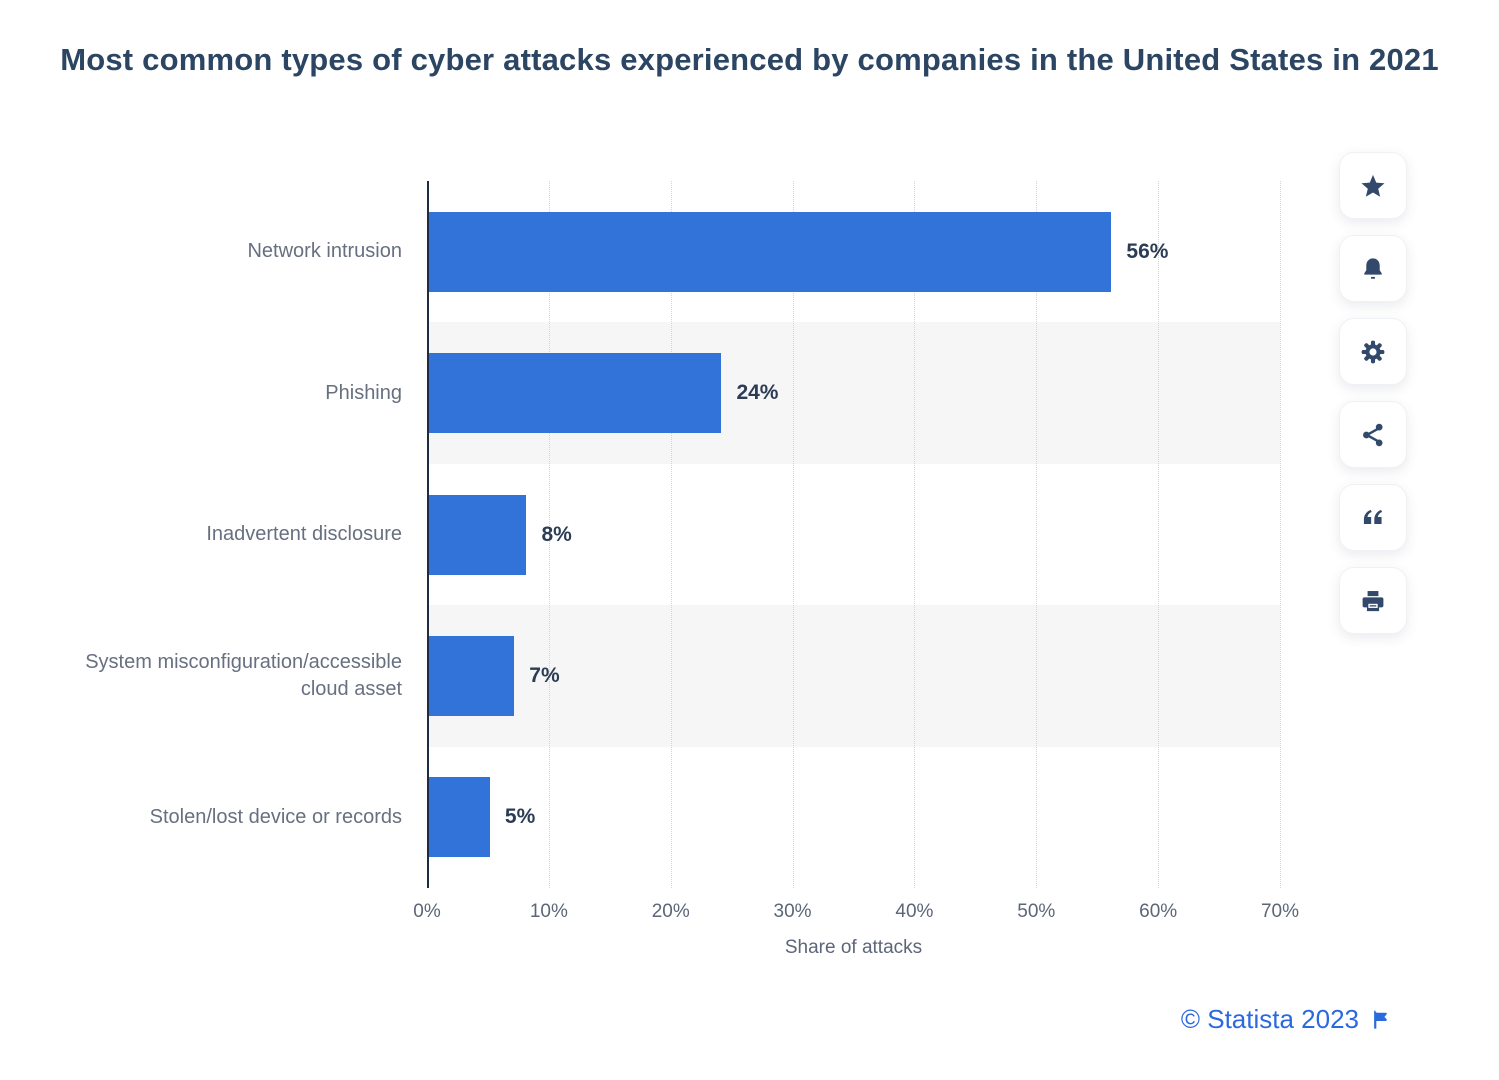 This screenshot has height=1080, width=1499. What do you see at coordinates (459, 817) in the screenshot?
I see `bar-stolen-lost-device-or-records` at bounding box center [459, 817].